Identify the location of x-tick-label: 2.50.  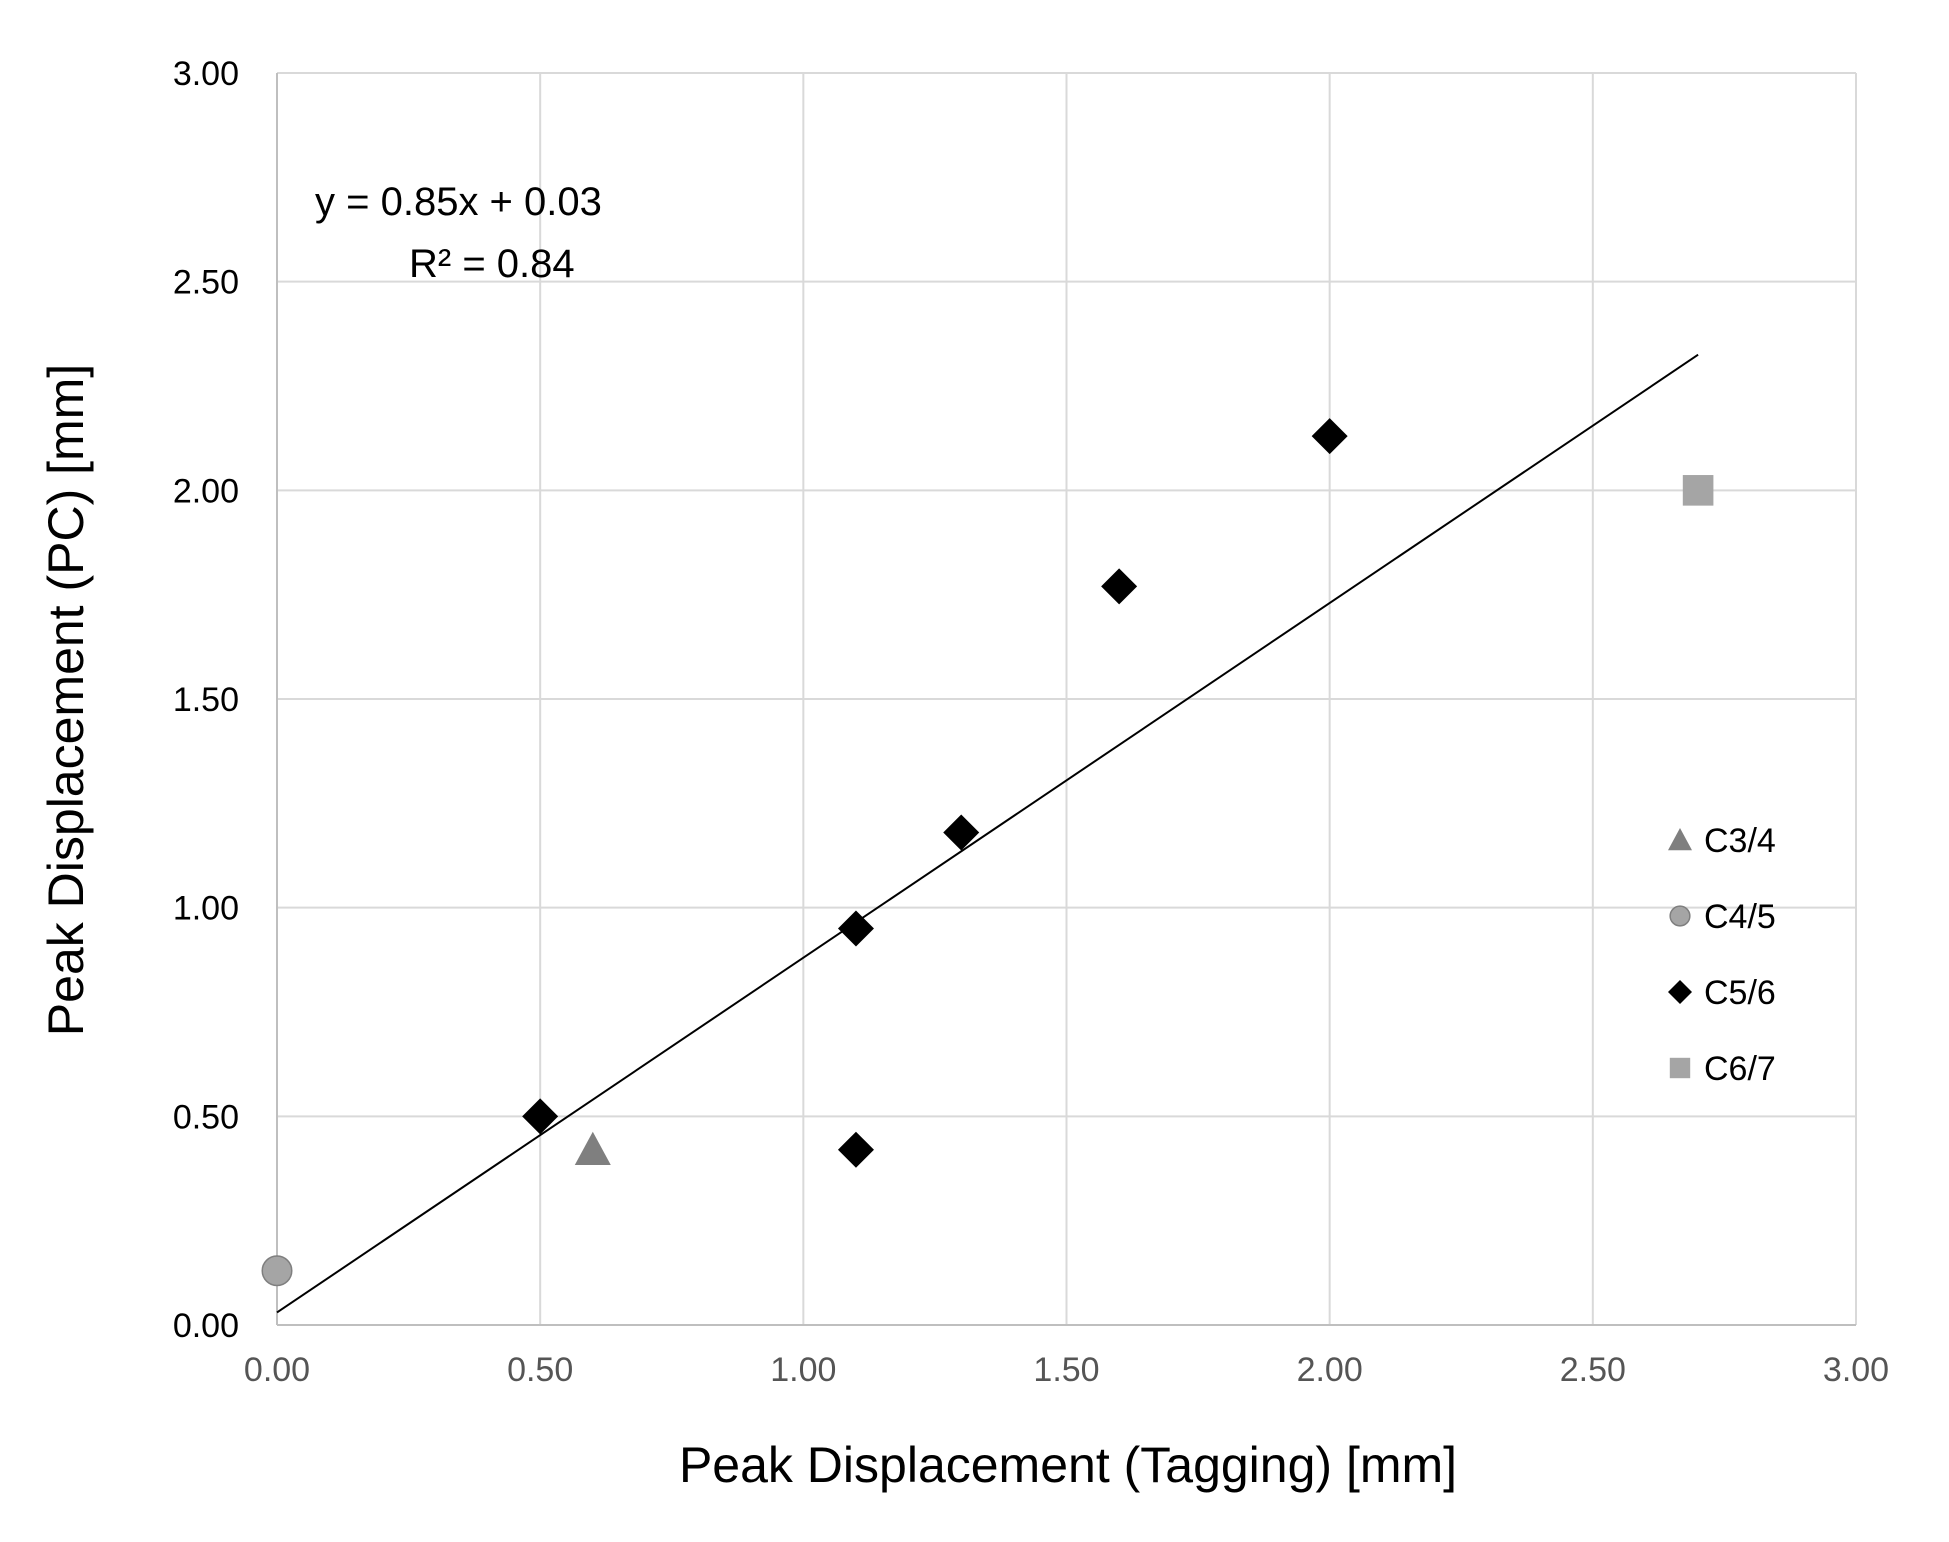
(1593, 1370).